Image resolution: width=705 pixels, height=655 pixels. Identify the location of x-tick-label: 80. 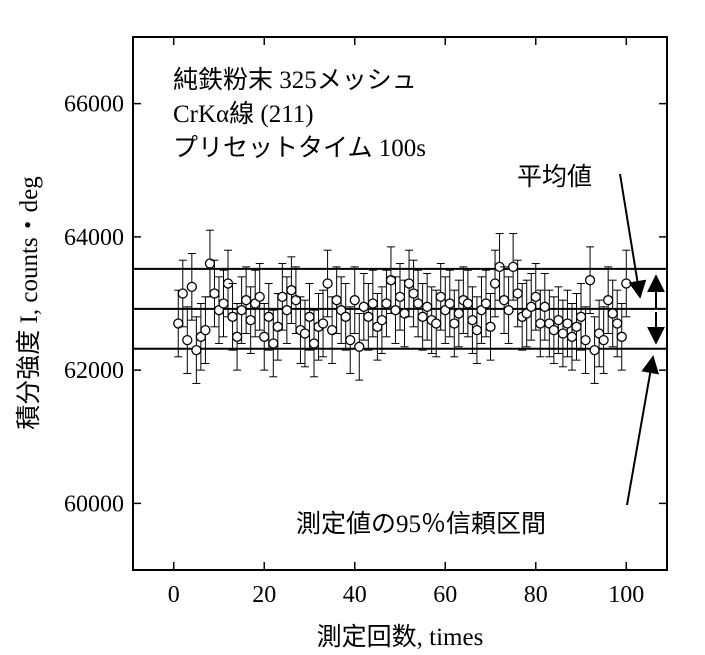
(536, 595).